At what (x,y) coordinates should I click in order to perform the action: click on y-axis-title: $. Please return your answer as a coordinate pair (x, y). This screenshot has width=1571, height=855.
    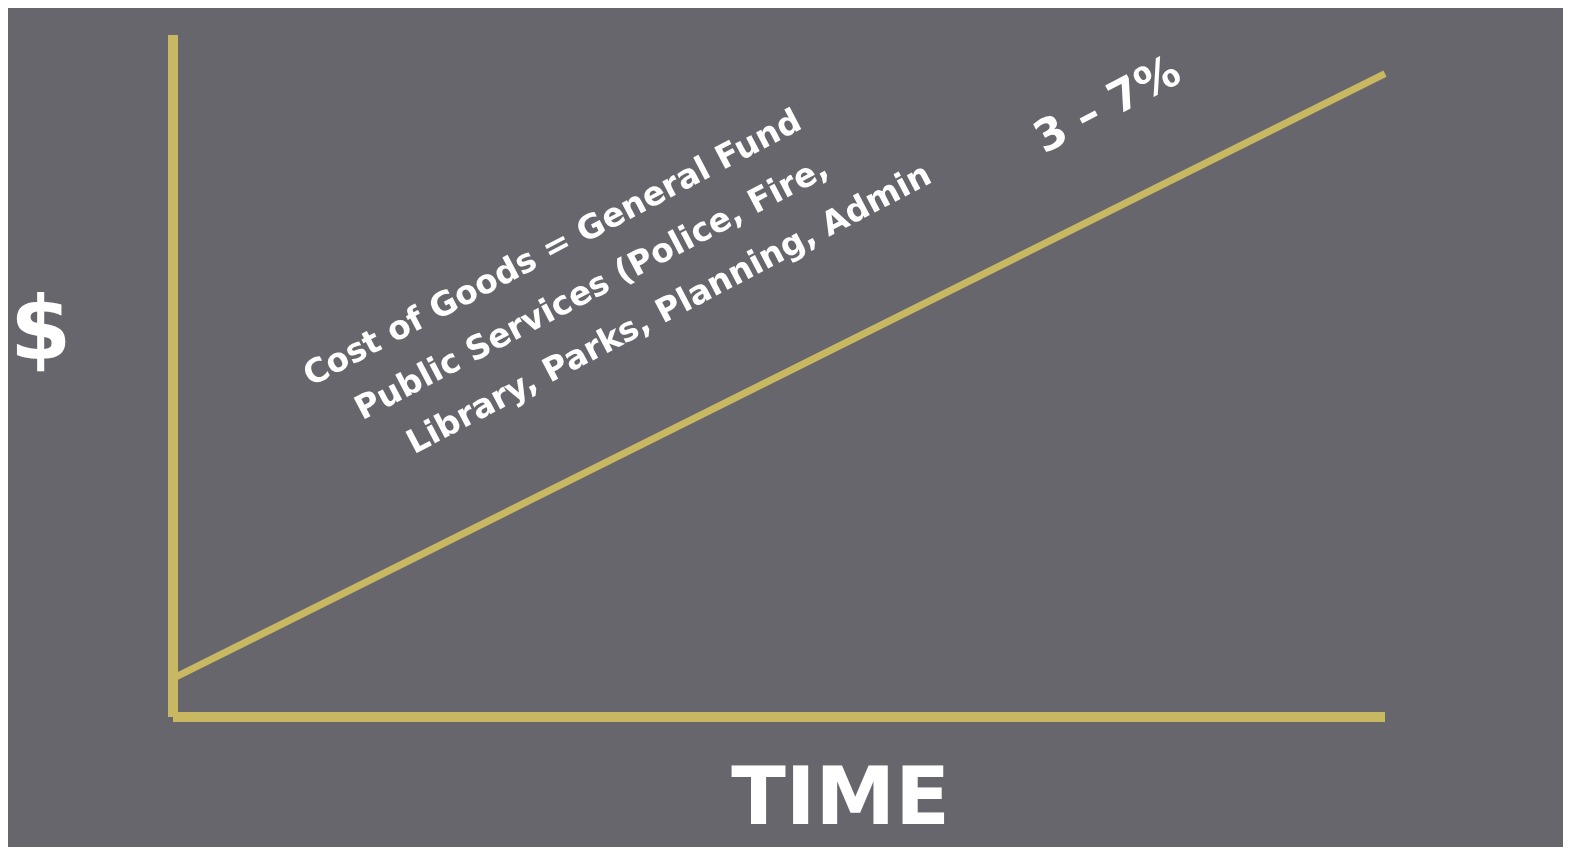
    Looking at the image, I should click on (41, 327).